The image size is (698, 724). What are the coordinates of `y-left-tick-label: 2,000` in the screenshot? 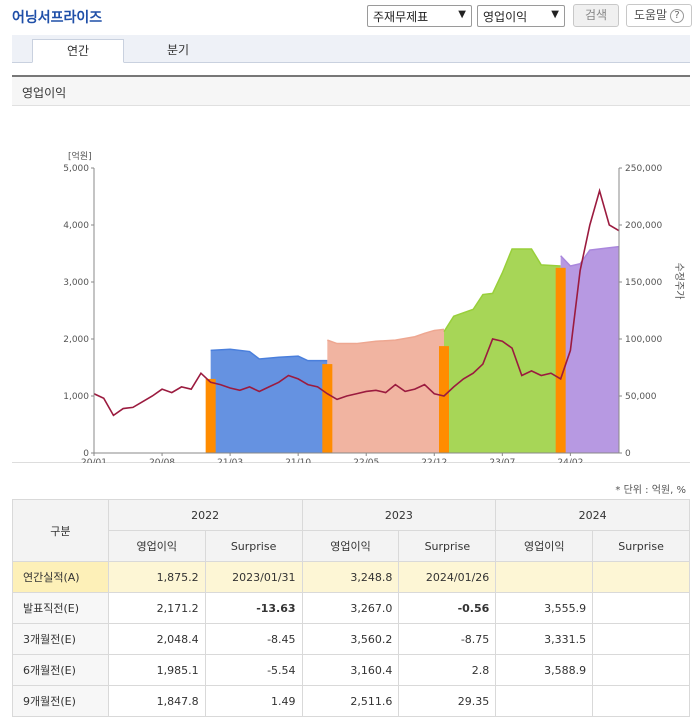 It's located at (76, 340).